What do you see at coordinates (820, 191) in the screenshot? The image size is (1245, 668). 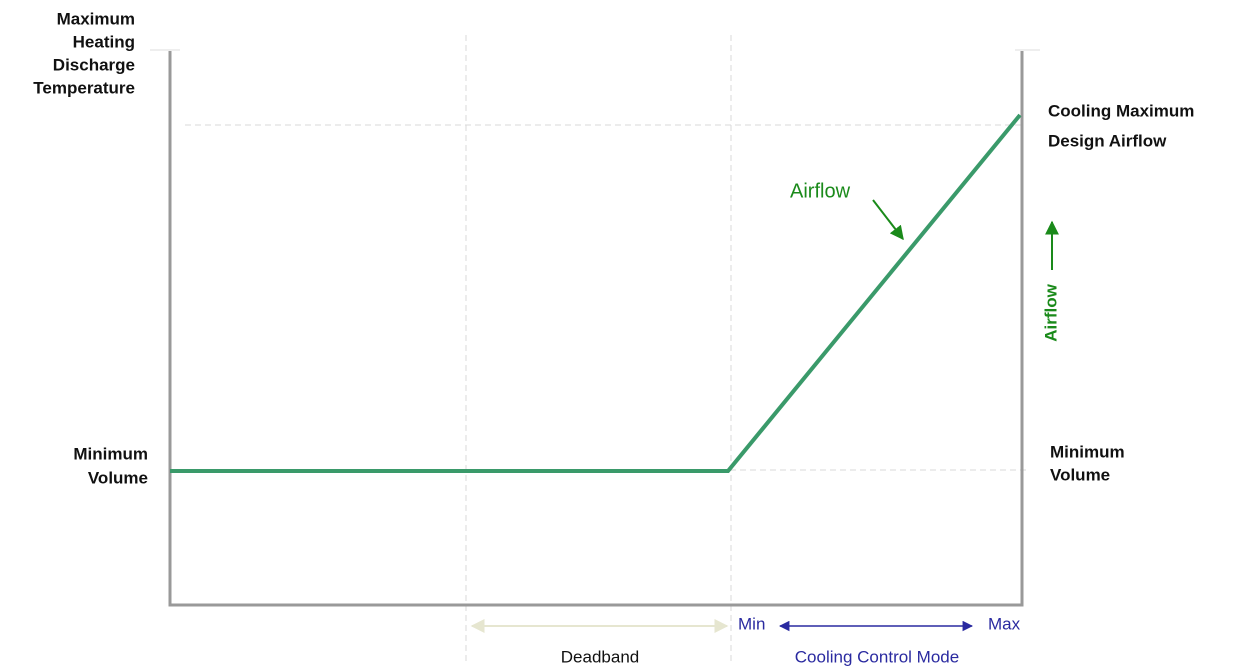 I see `curve-label: Airflow` at bounding box center [820, 191].